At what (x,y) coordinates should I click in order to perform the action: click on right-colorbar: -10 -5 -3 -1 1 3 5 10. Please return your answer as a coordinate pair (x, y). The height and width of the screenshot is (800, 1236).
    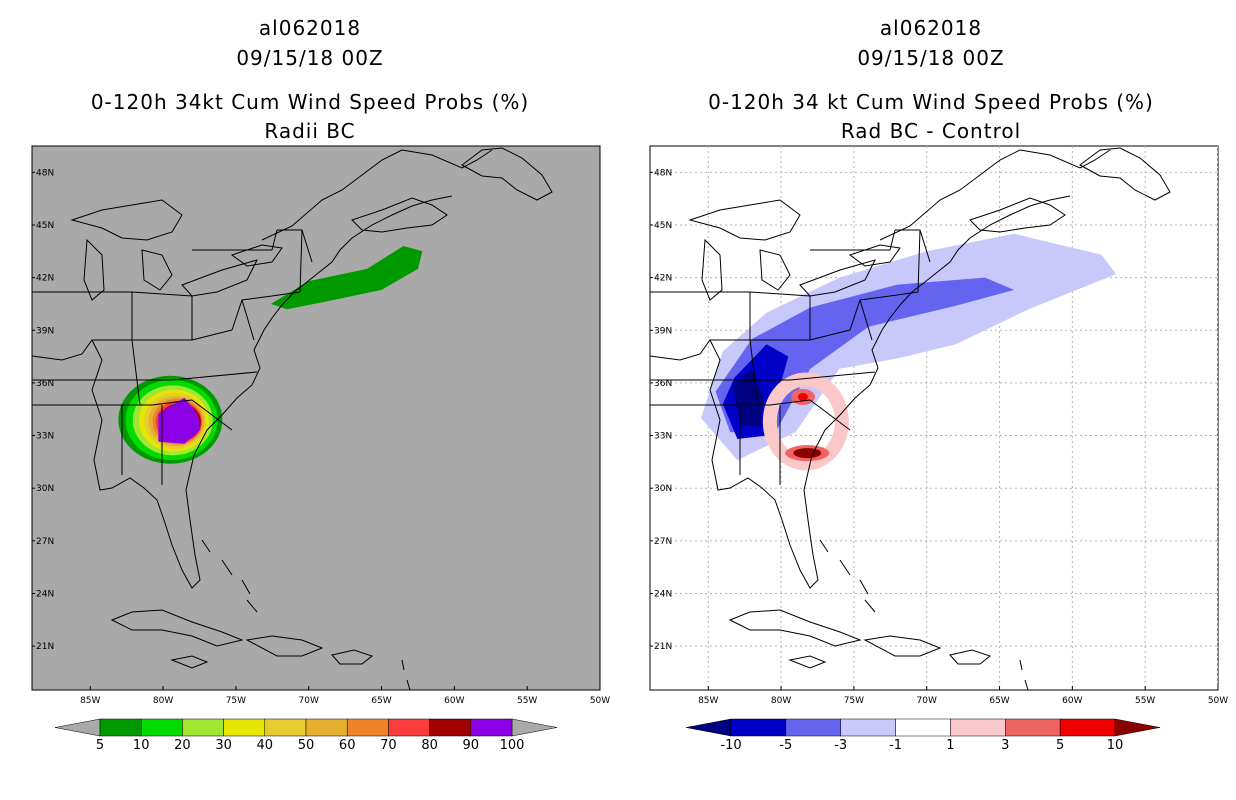
    Looking at the image, I should click on (923, 735).